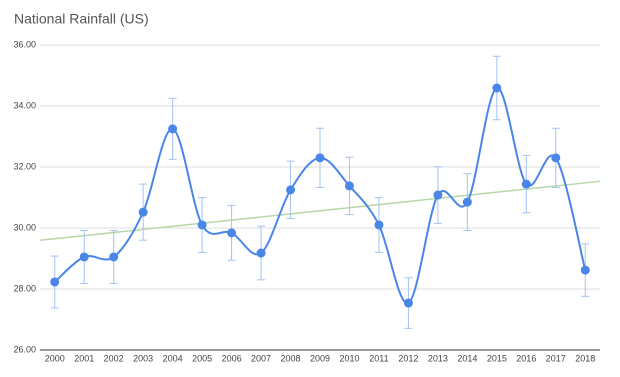 Image resolution: width=620 pixels, height=377 pixels. I want to click on x-tick-label: 2017, so click(556, 358).